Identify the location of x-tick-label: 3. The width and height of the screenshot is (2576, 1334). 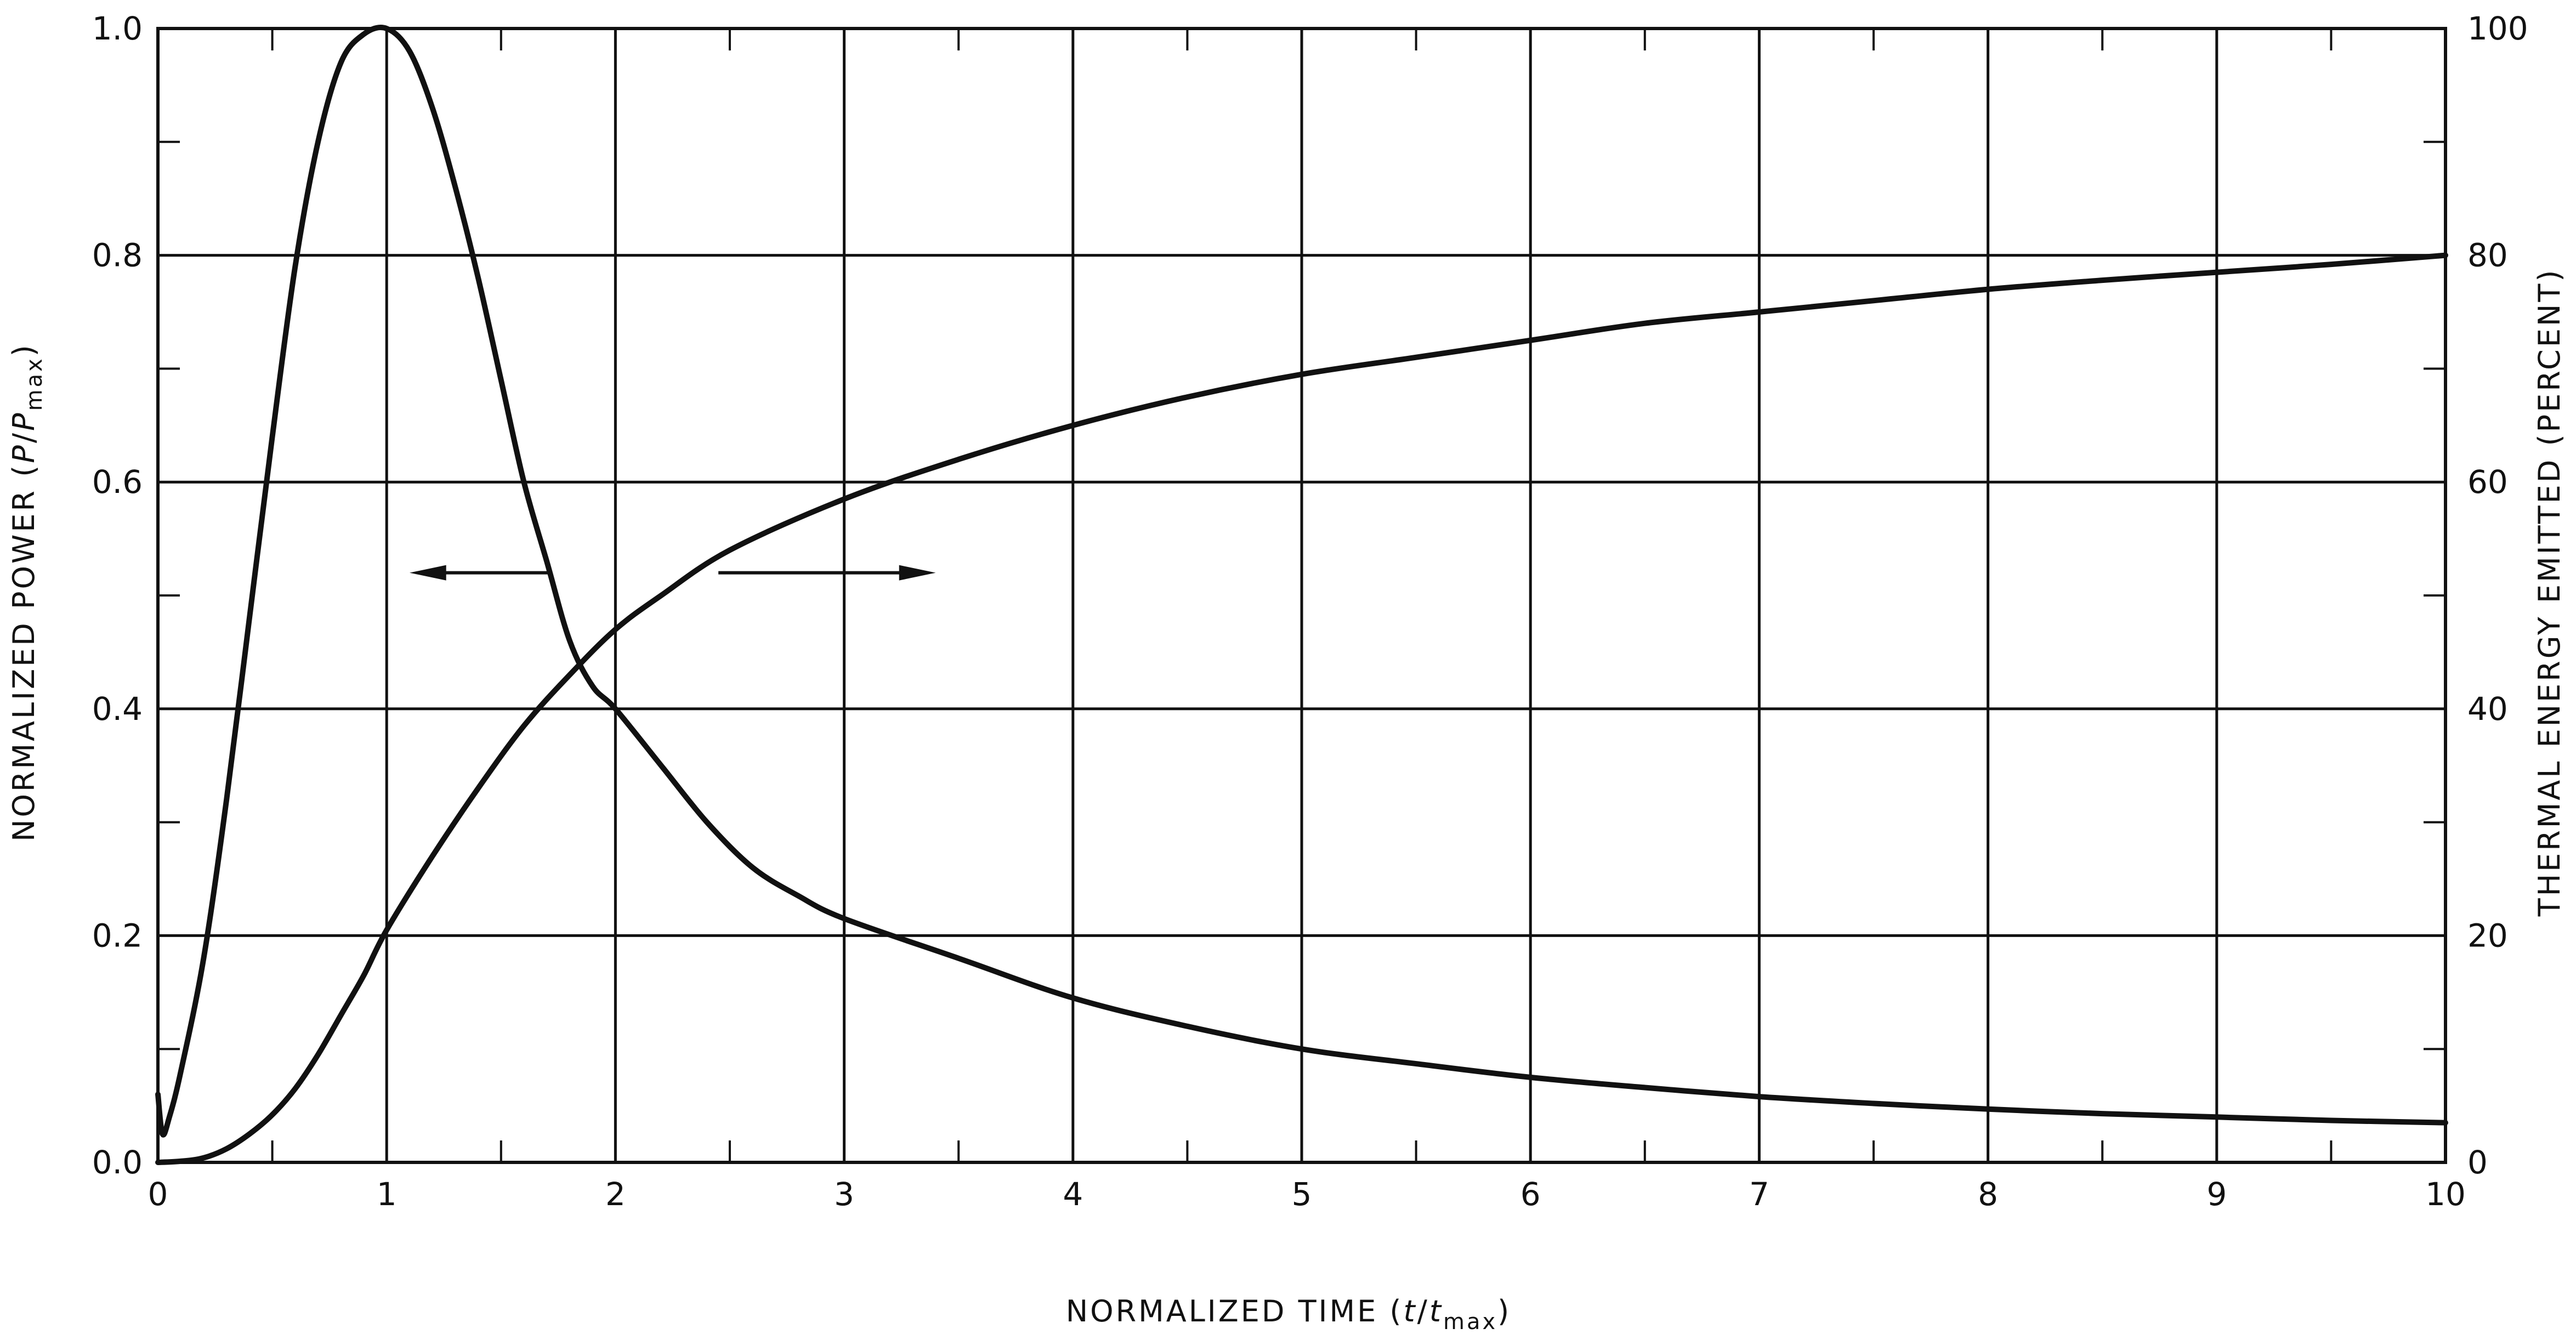
(844, 1194).